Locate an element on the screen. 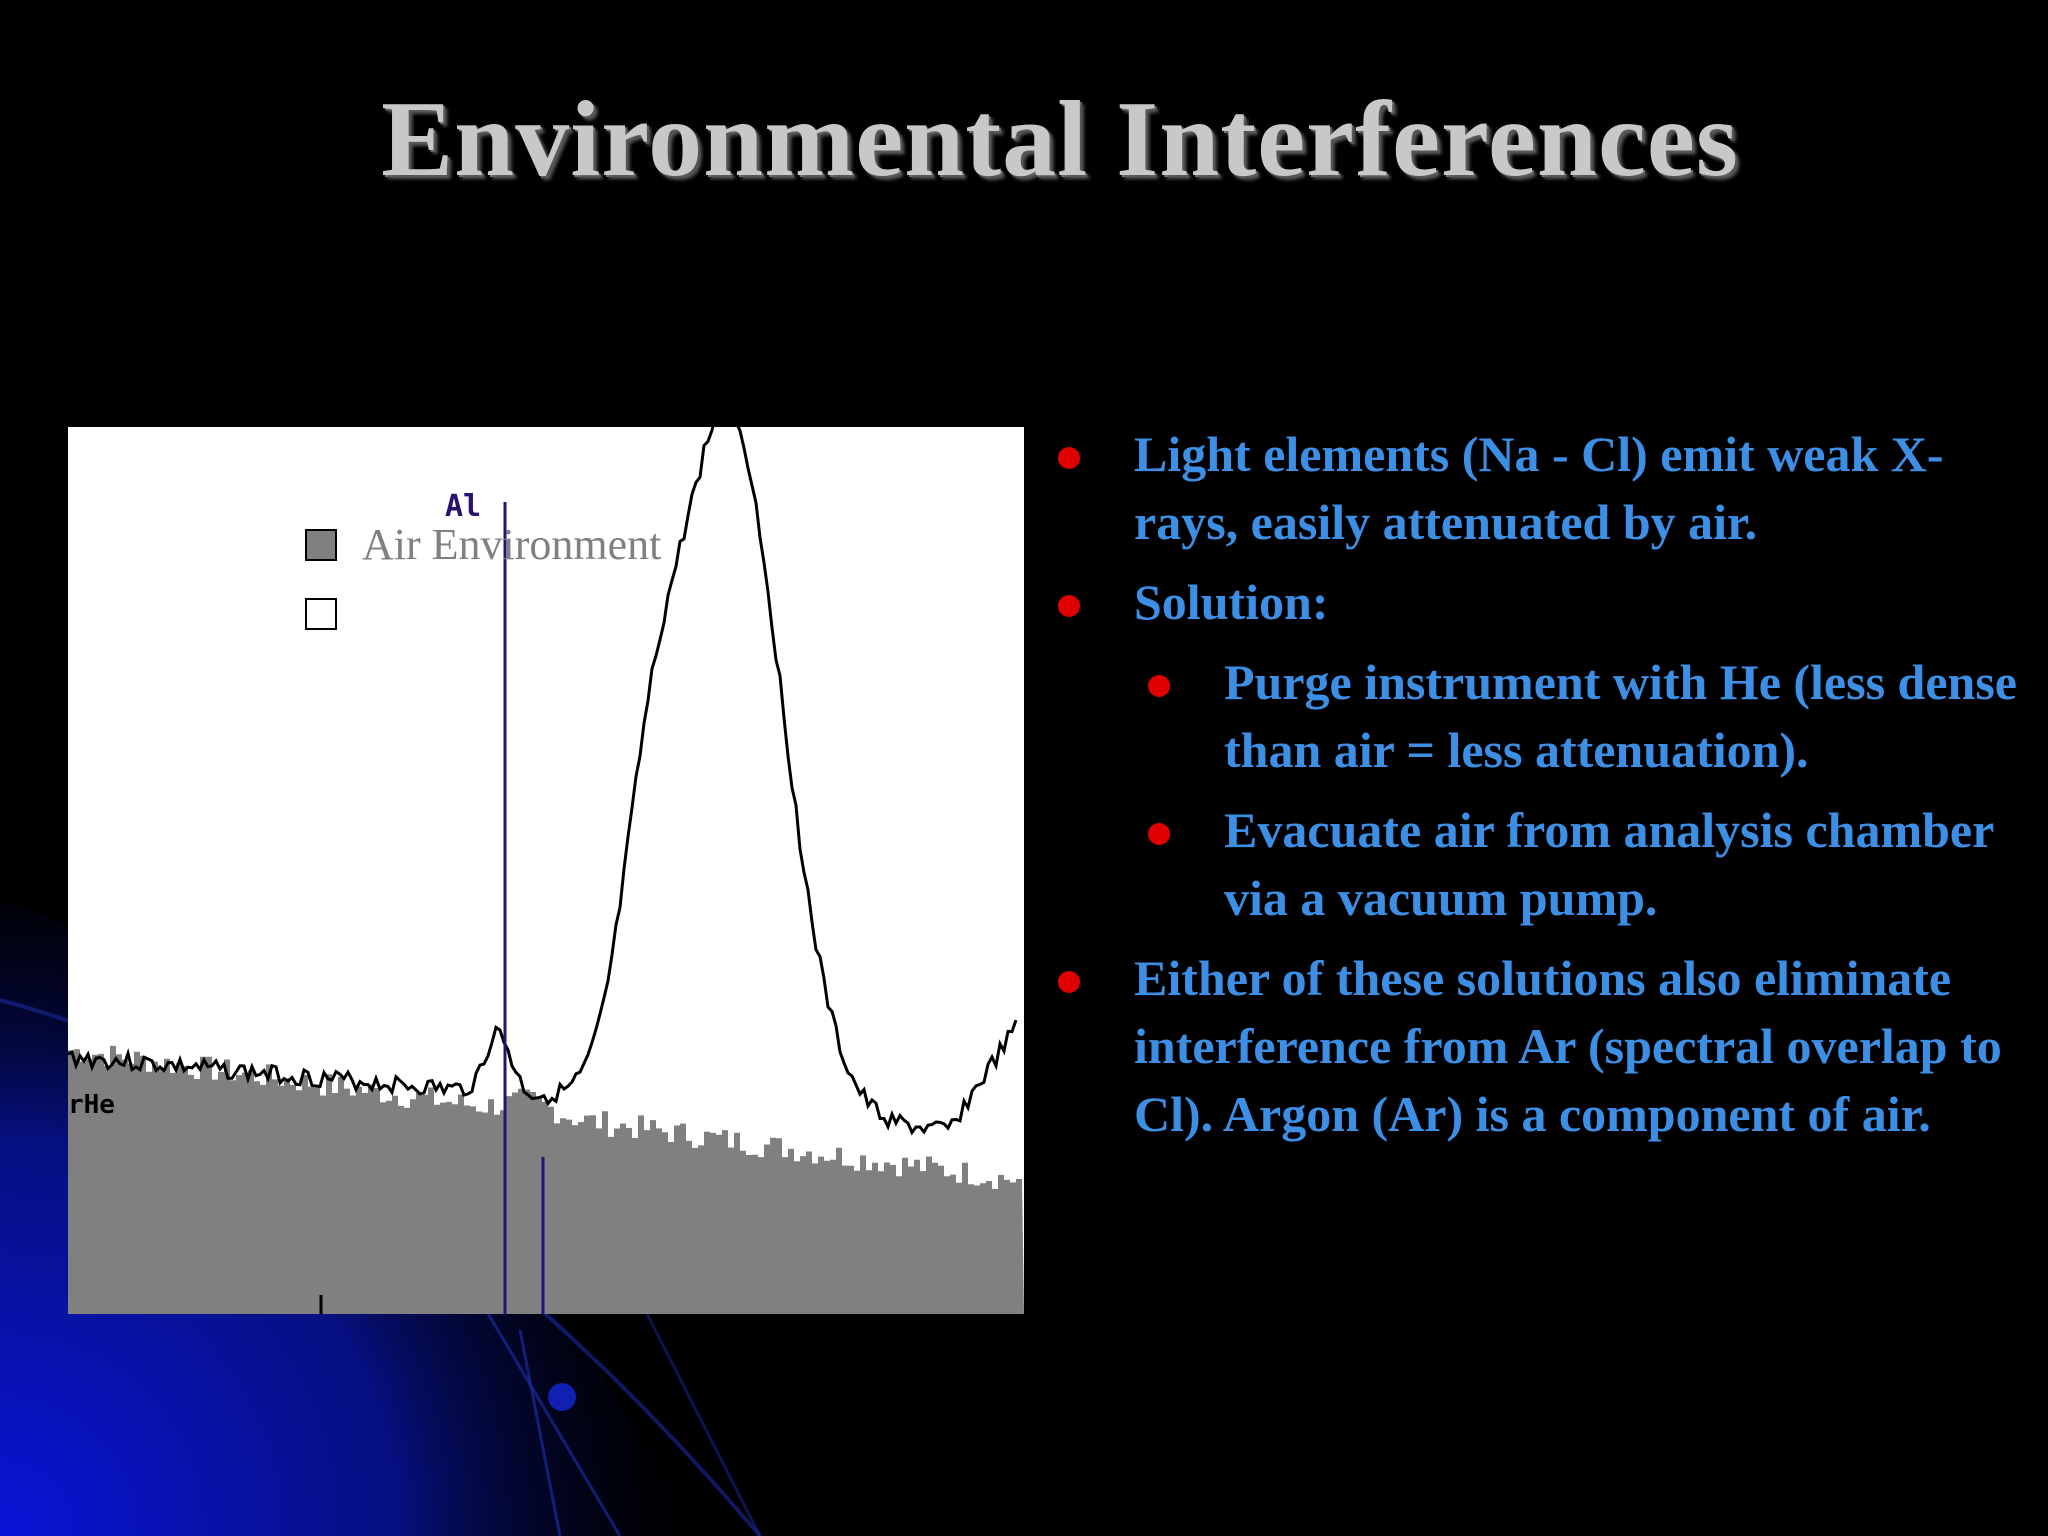  air-spectrum-histogram is located at coordinates (546, 1179).